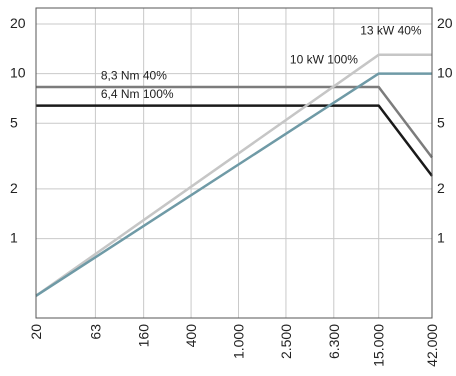  Describe the element at coordinates (191, 336) in the screenshot. I see `x-tick-label-400: 400` at that location.